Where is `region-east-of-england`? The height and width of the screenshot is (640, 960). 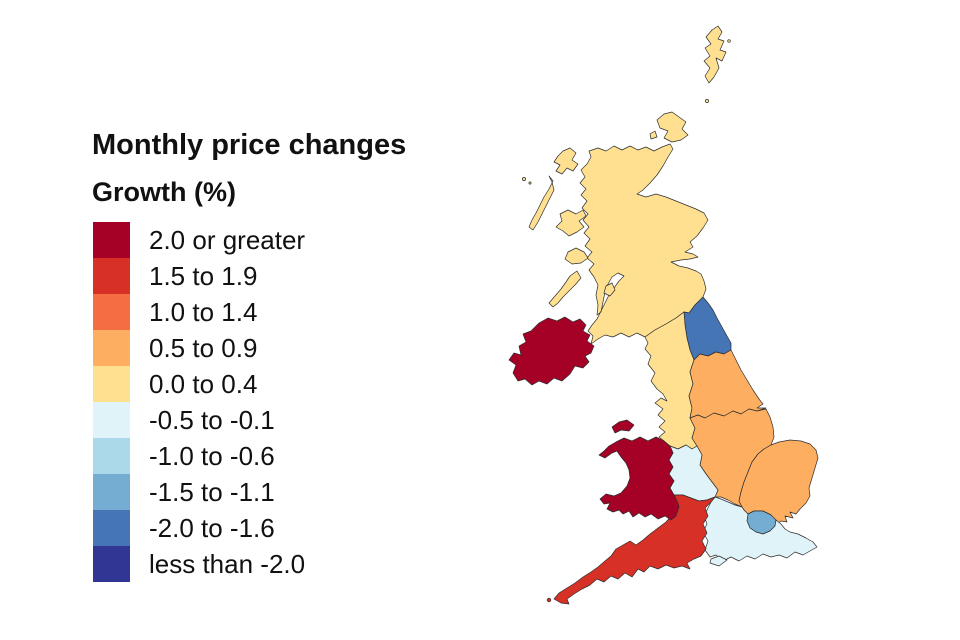
region-east-of-england is located at coordinates (778, 482).